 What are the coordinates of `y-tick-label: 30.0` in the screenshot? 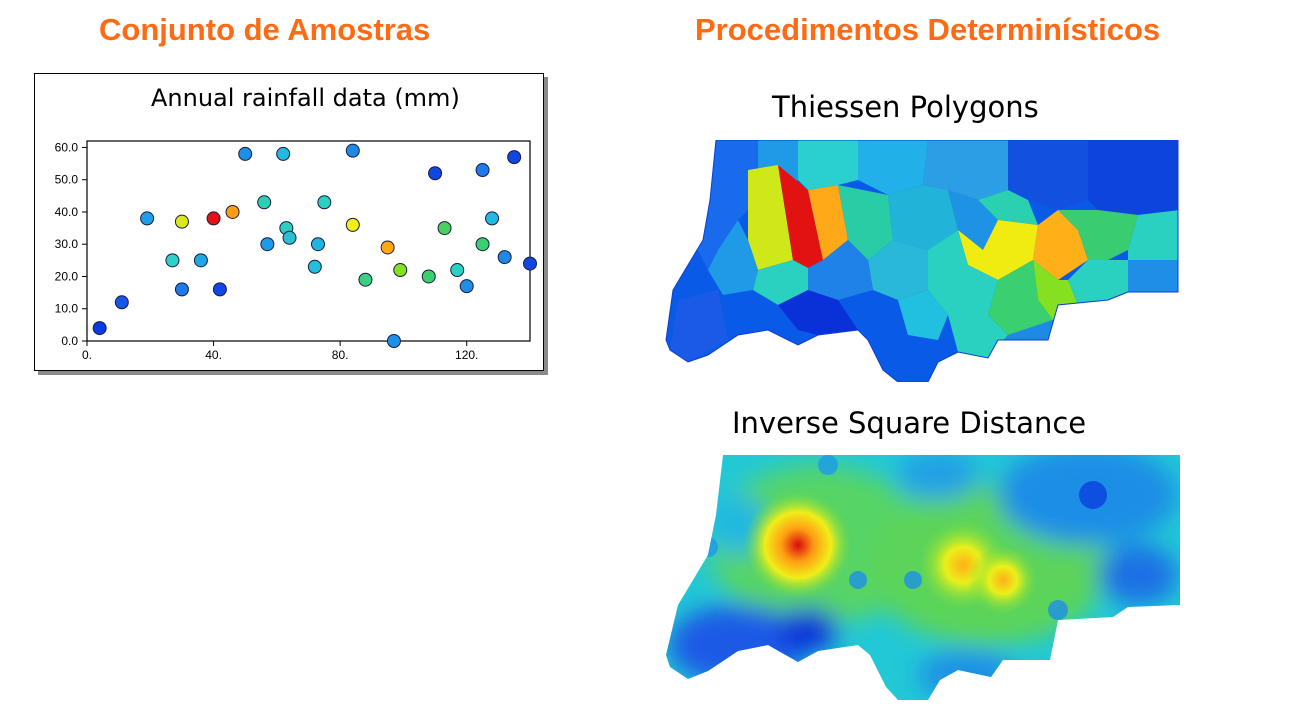 It's located at (67, 244).